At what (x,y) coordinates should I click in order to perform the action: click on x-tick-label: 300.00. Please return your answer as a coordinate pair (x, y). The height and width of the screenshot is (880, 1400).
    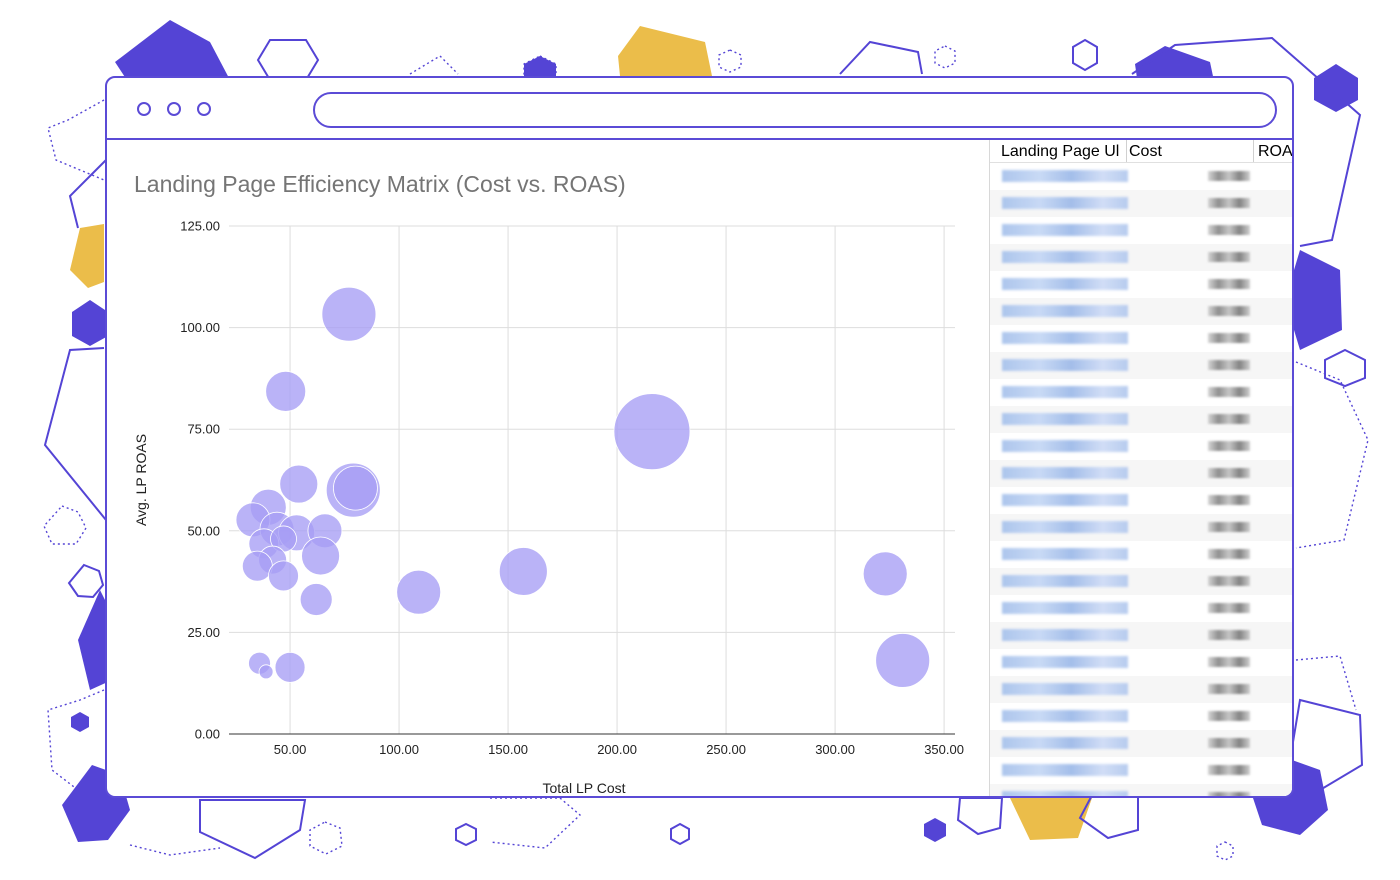
    Looking at the image, I should click on (835, 749).